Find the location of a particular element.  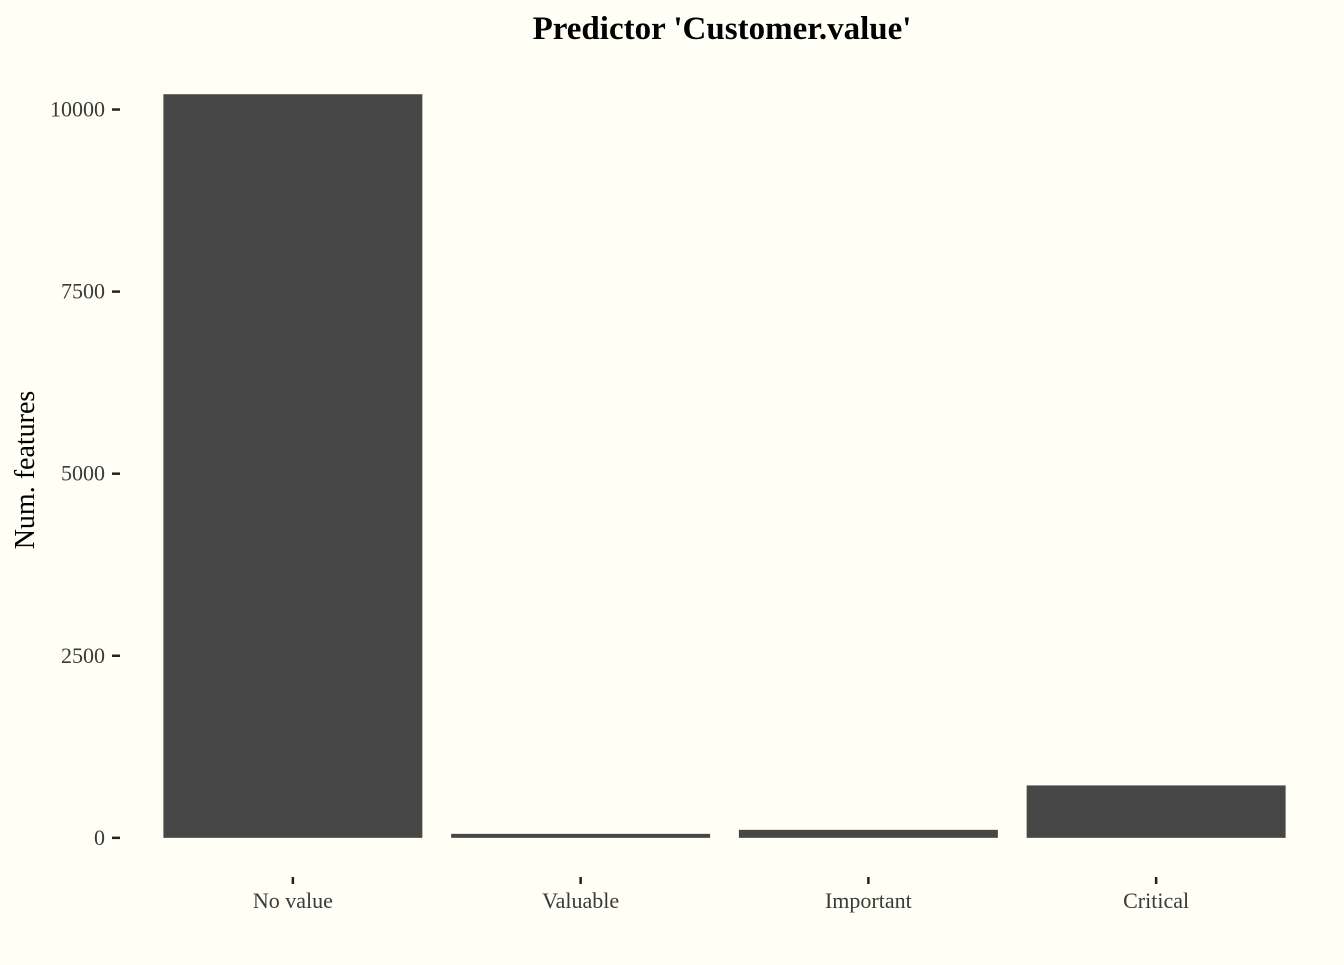

y-tick-label: 5000 is located at coordinates (83, 473).